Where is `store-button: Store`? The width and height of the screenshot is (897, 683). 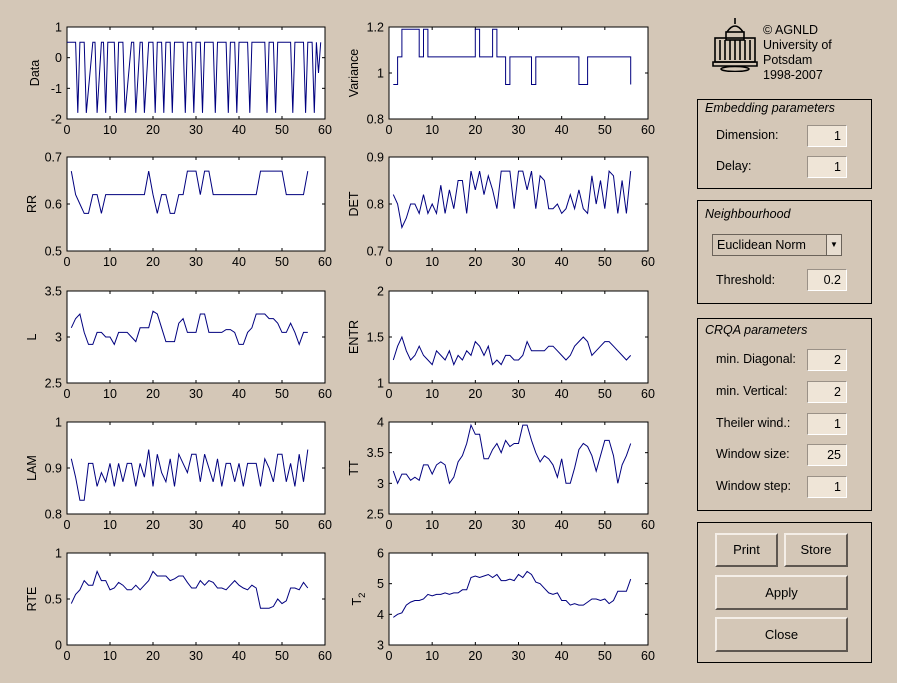
store-button: Store is located at coordinates (816, 550).